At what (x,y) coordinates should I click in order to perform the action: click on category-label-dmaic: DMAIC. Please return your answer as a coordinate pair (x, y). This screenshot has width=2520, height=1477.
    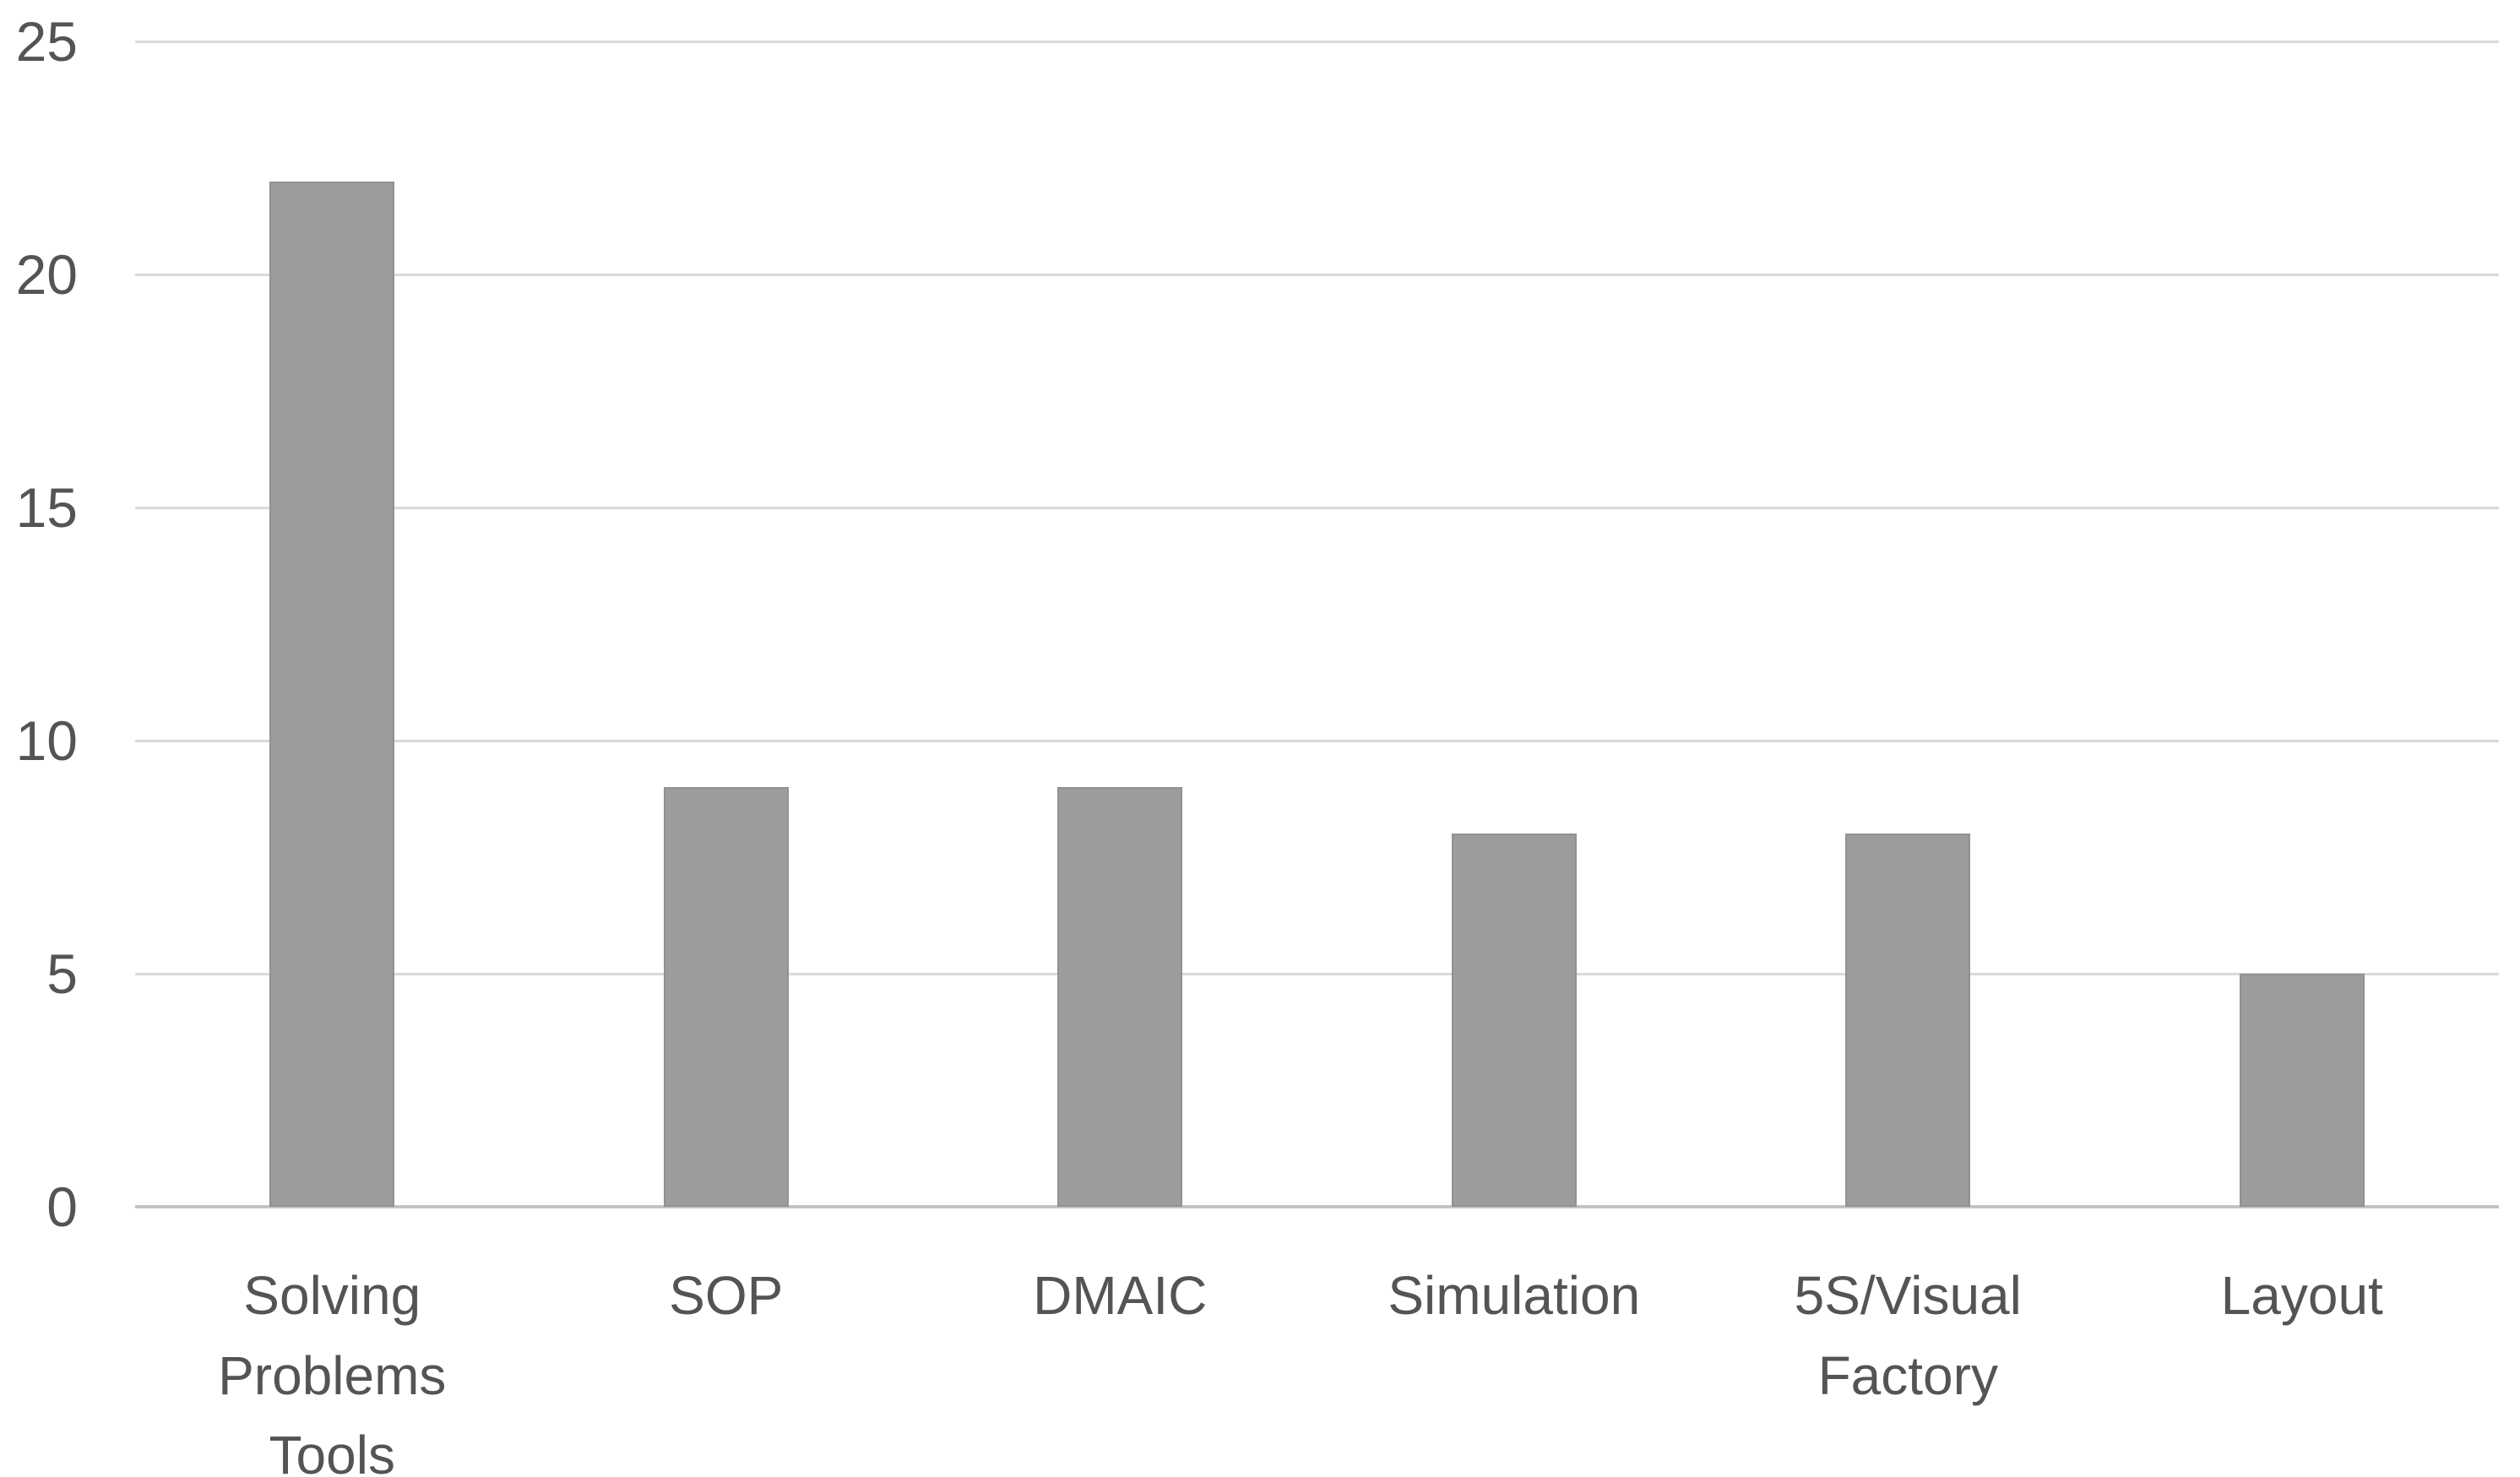
    Looking at the image, I should click on (1120, 1295).